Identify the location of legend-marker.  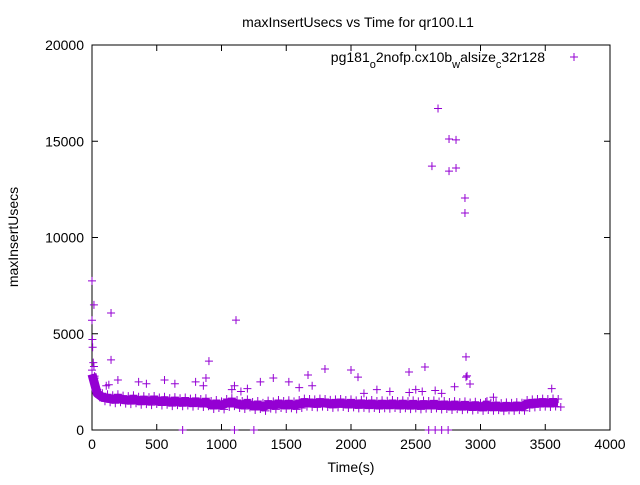
(574, 57).